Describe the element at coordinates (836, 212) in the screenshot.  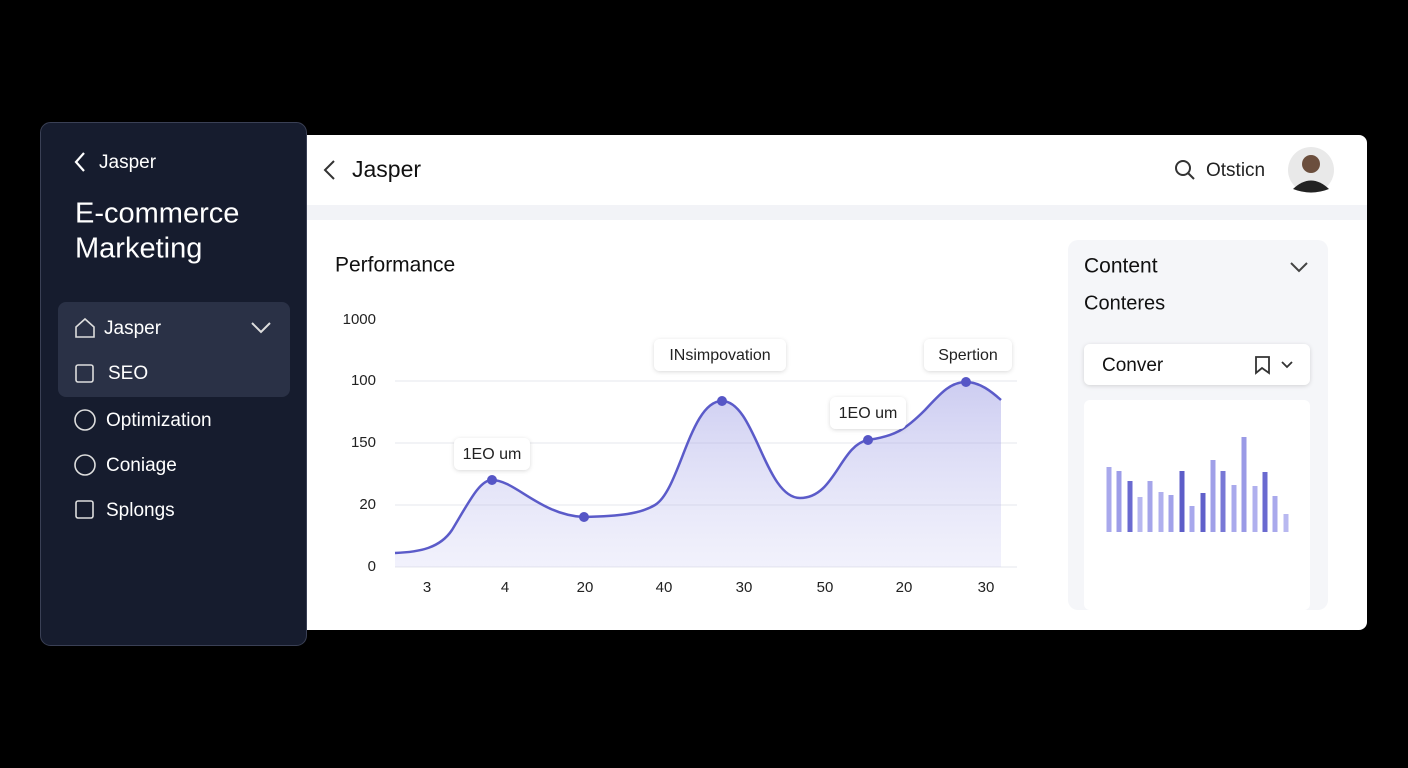
I see `header-divider` at that location.